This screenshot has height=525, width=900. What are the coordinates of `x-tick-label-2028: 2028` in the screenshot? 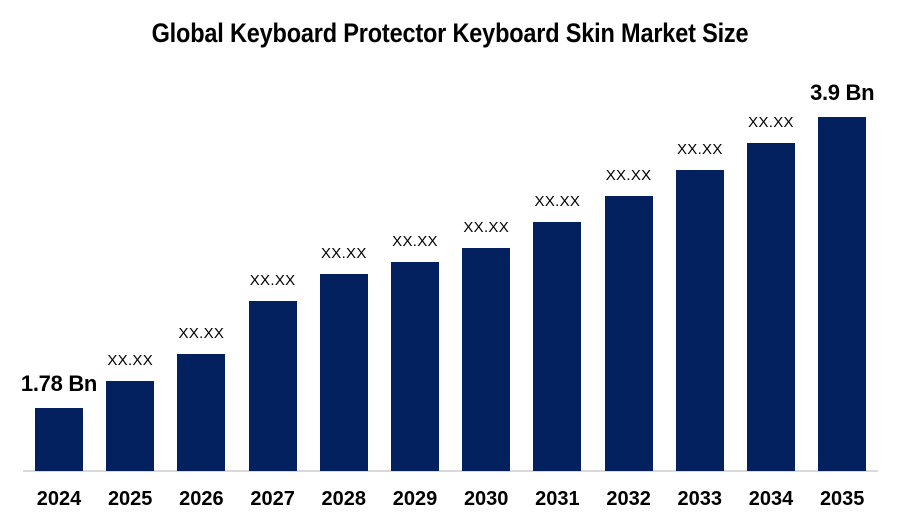 It's located at (344, 499).